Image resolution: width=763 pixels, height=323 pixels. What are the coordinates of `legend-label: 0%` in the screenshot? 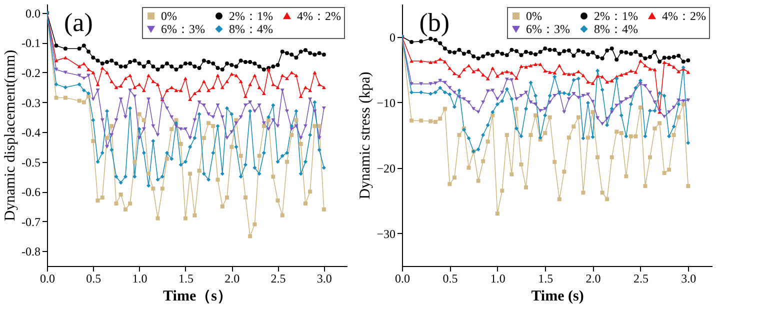 It's located at (534, 16).